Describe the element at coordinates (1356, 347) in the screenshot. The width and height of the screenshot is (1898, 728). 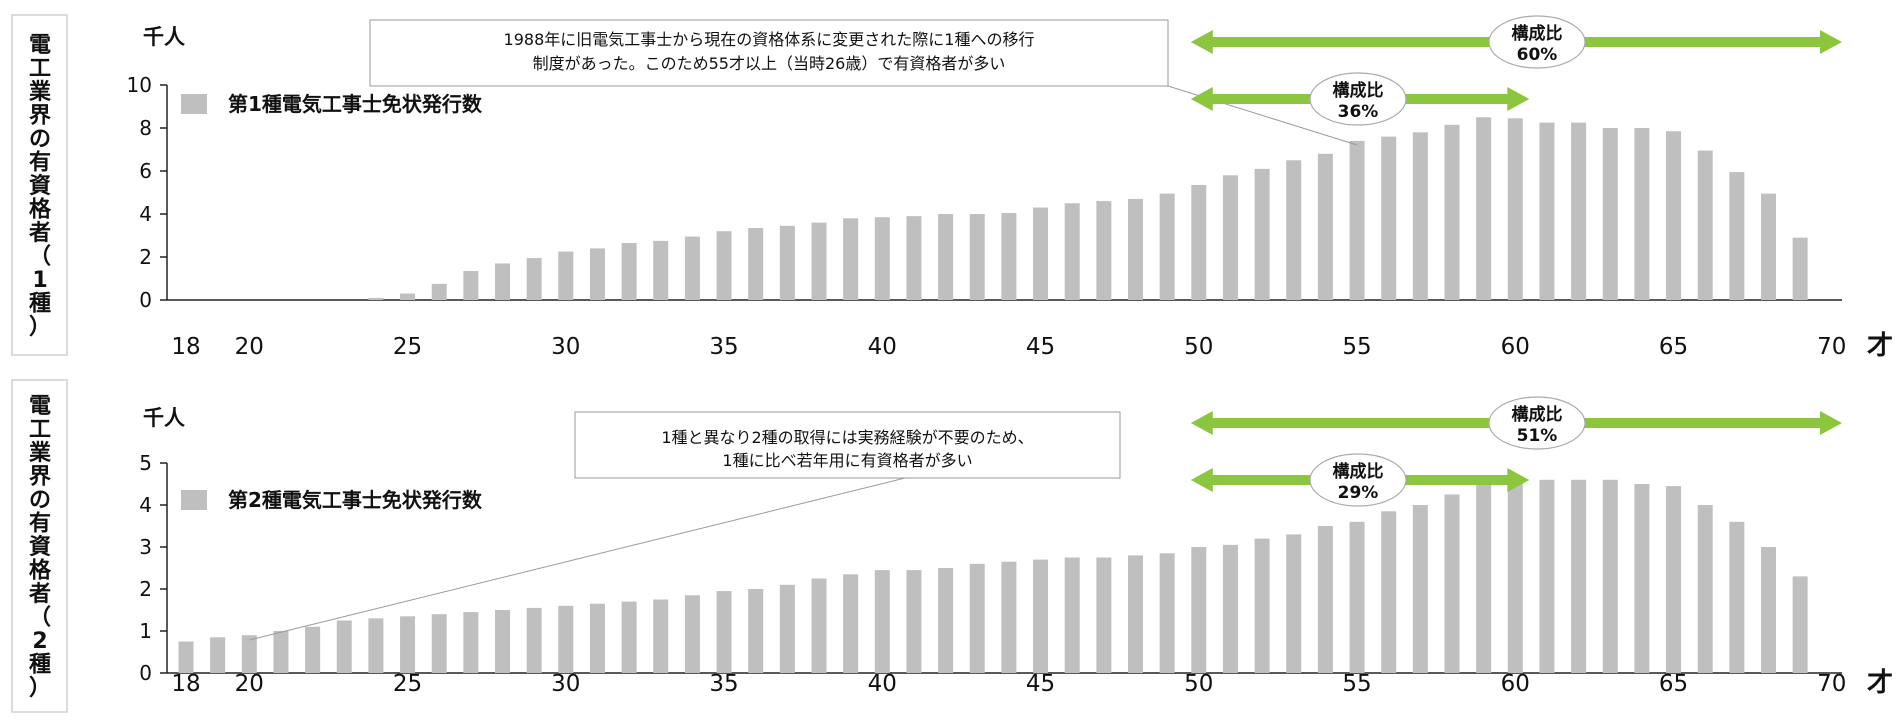
I see `x-tick-label: 55` at that location.